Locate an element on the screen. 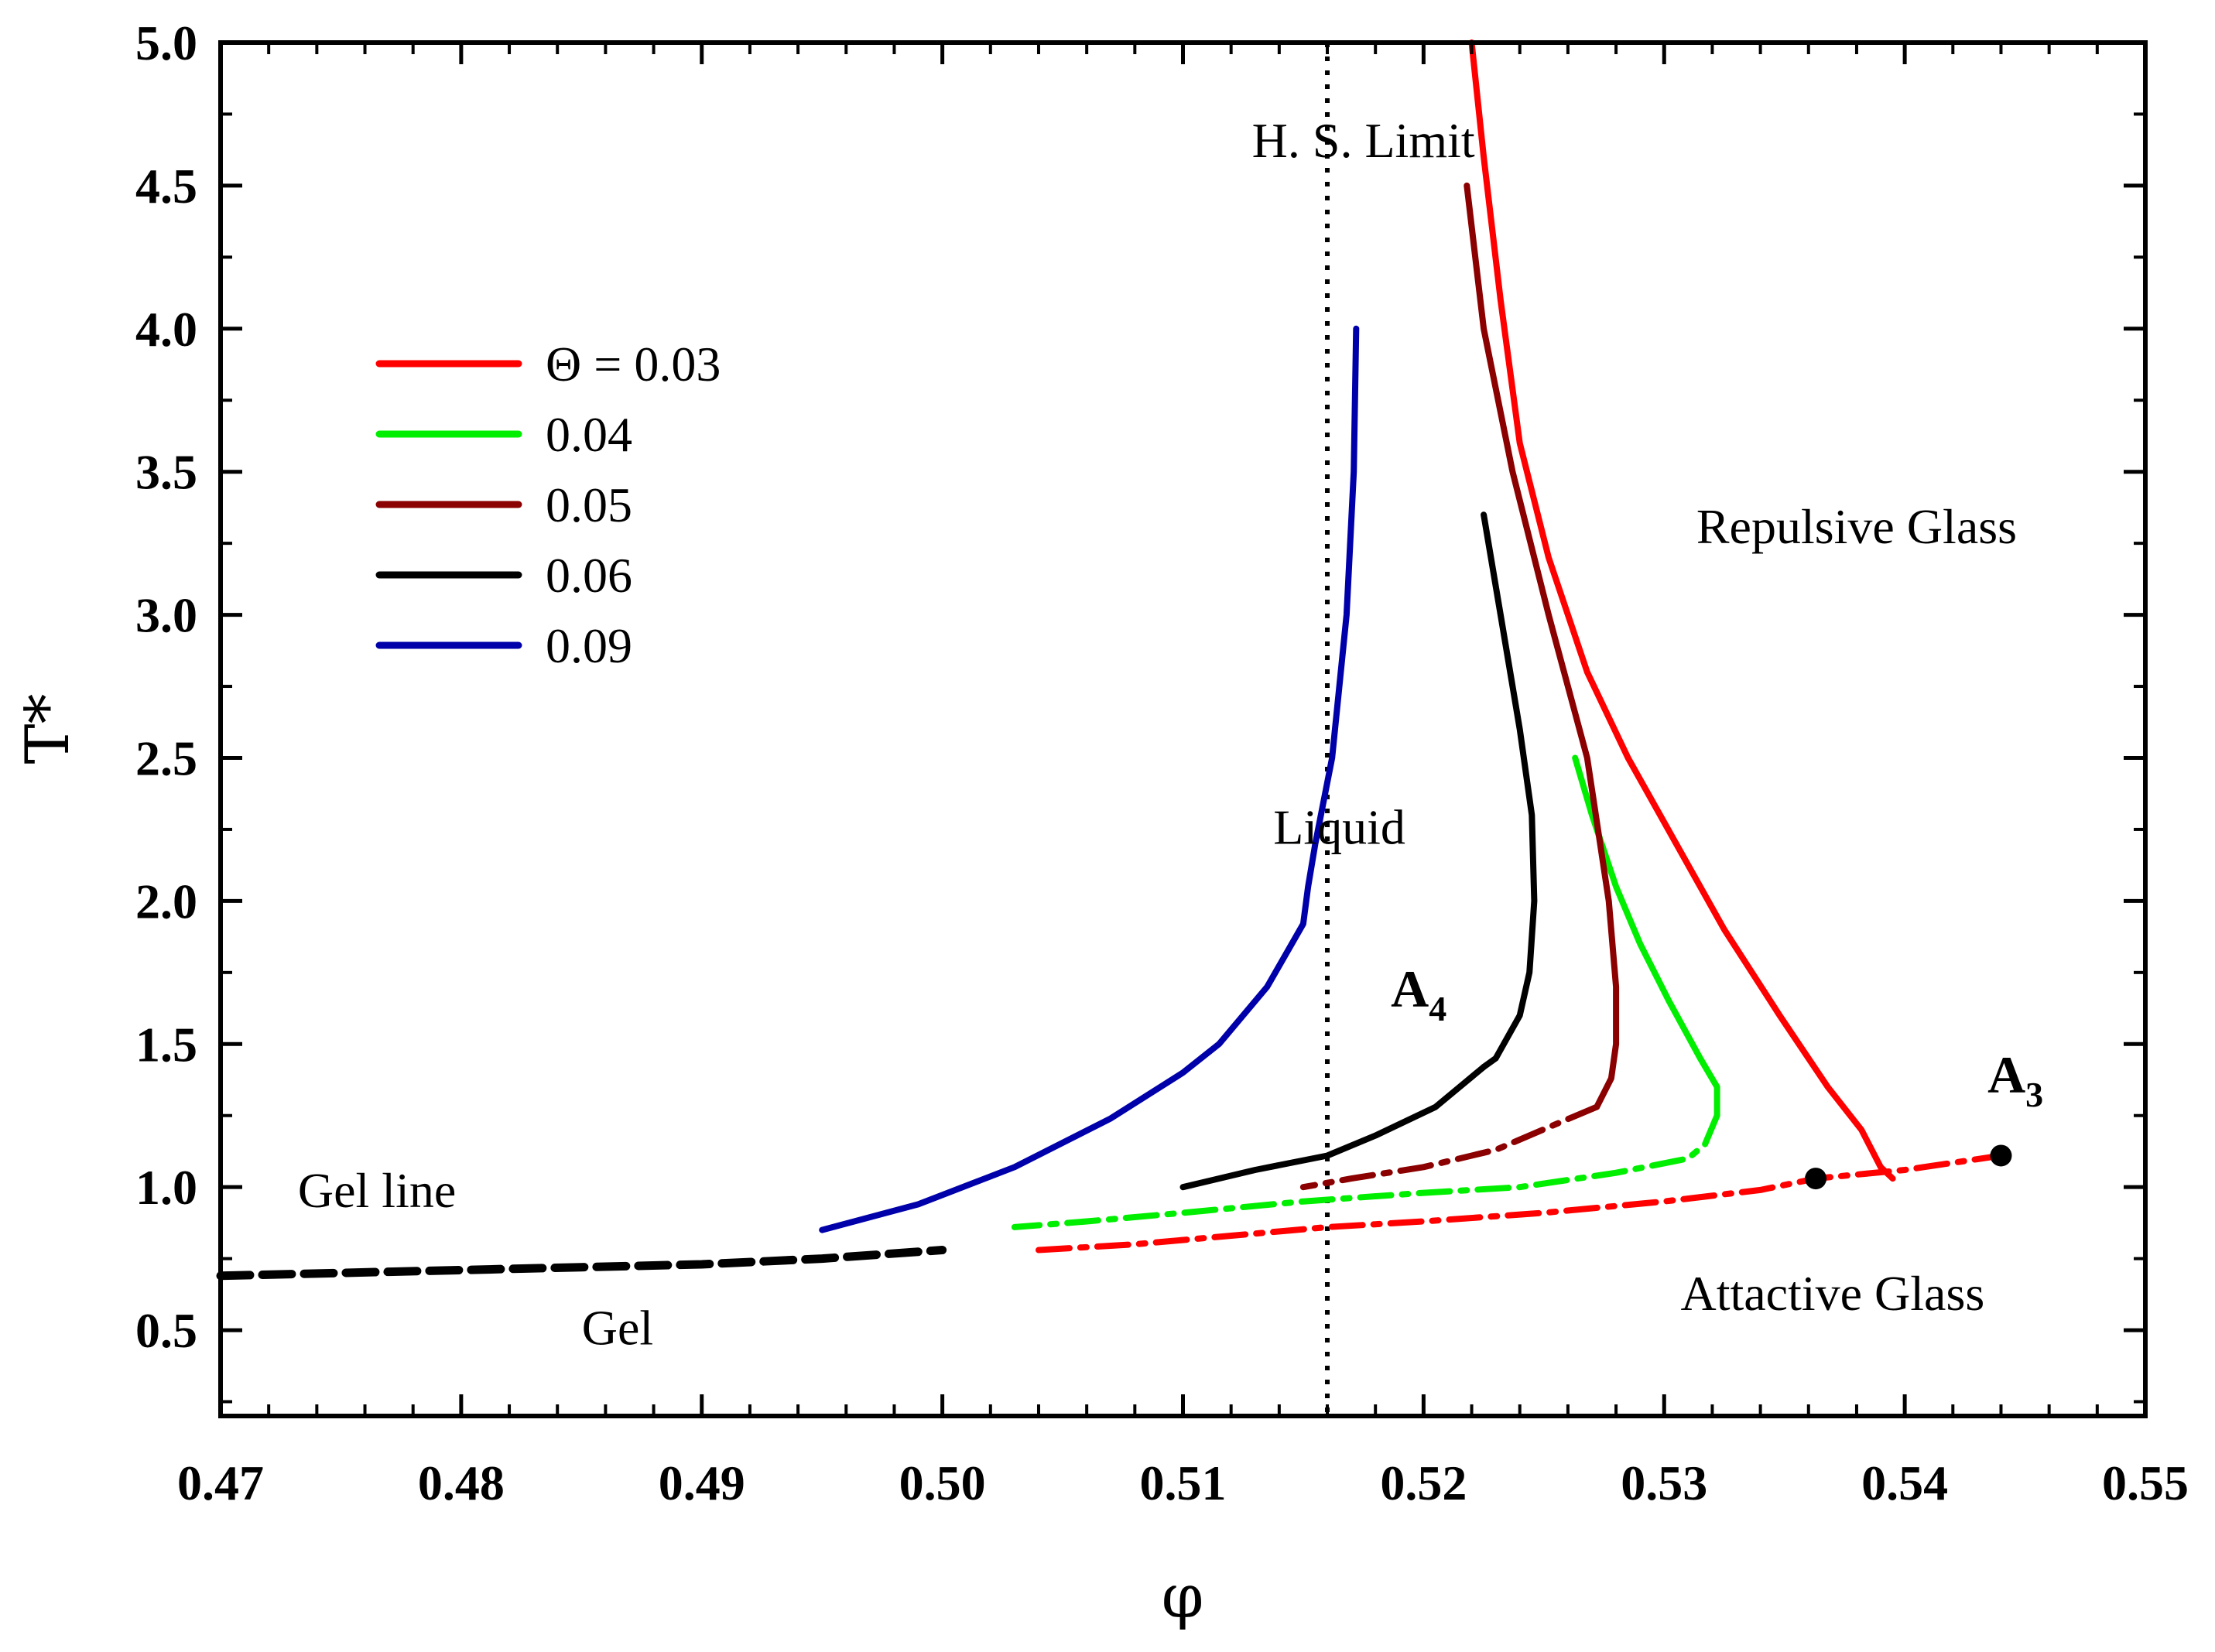  x-tick-label: 0.54 is located at coordinates (1905, 1483).